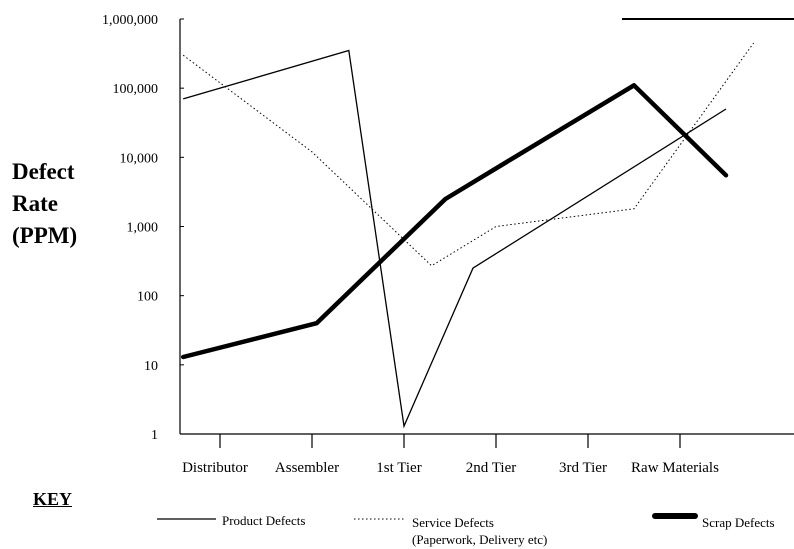  I want to click on y-tick-labels: 1 10 100 1,000 10,000 100,000 1,000,000, so click(143, 228).